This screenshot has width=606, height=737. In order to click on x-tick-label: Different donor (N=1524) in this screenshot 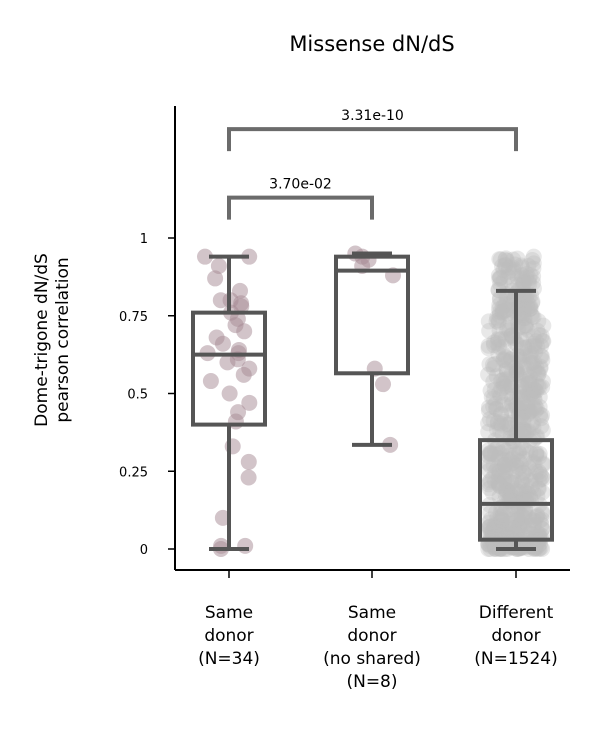, I will do `click(516, 636)`.